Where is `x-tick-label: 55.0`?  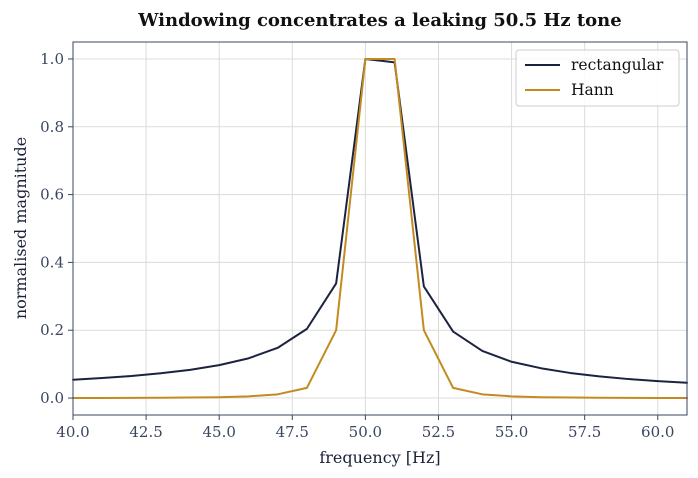
x-tick-label: 55.0 is located at coordinates (511, 432).